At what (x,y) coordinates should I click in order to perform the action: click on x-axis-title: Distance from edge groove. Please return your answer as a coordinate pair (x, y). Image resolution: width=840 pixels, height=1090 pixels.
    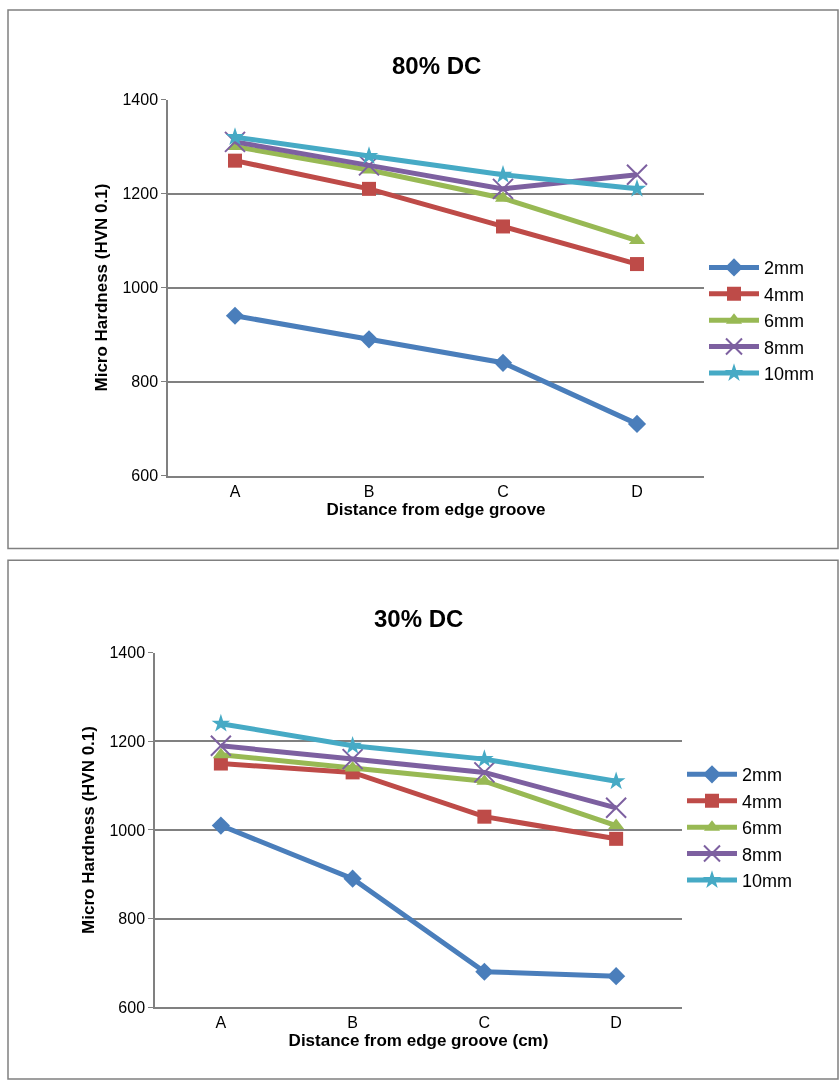
    Looking at the image, I should click on (436, 509).